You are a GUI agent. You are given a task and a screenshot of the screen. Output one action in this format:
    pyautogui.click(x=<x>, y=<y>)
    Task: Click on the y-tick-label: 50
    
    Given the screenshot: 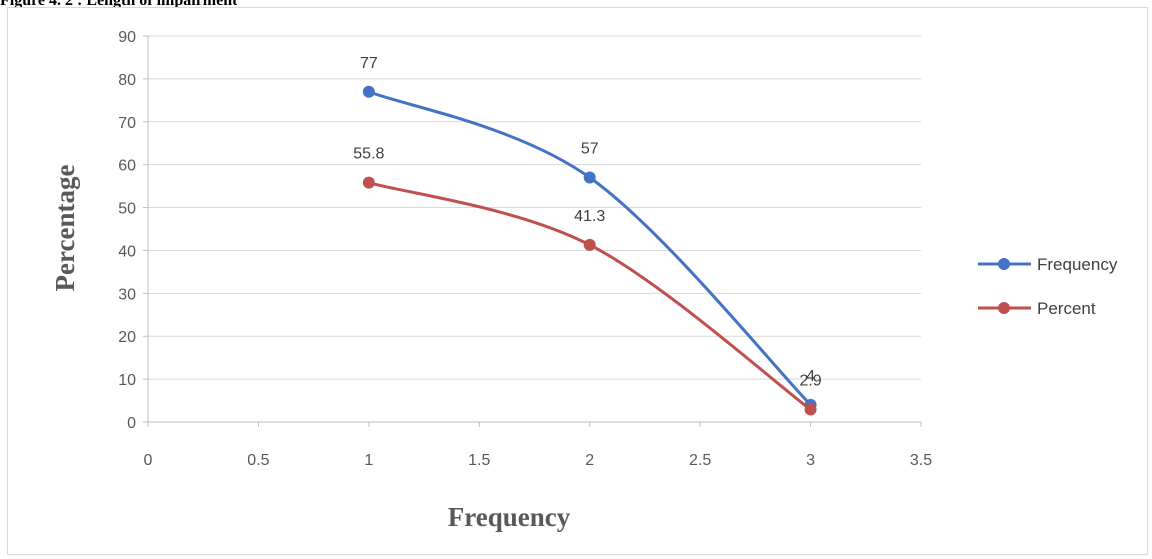 What is the action you would take?
    pyautogui.click(x=127, y=209)
    